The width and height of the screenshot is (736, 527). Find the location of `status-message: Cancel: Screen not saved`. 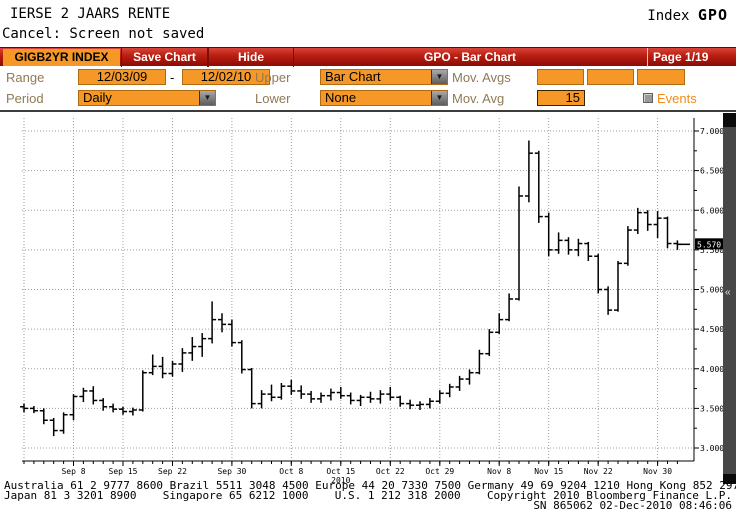

status-message: Cancel: Screen not saved is located at coordinates (103, 34).